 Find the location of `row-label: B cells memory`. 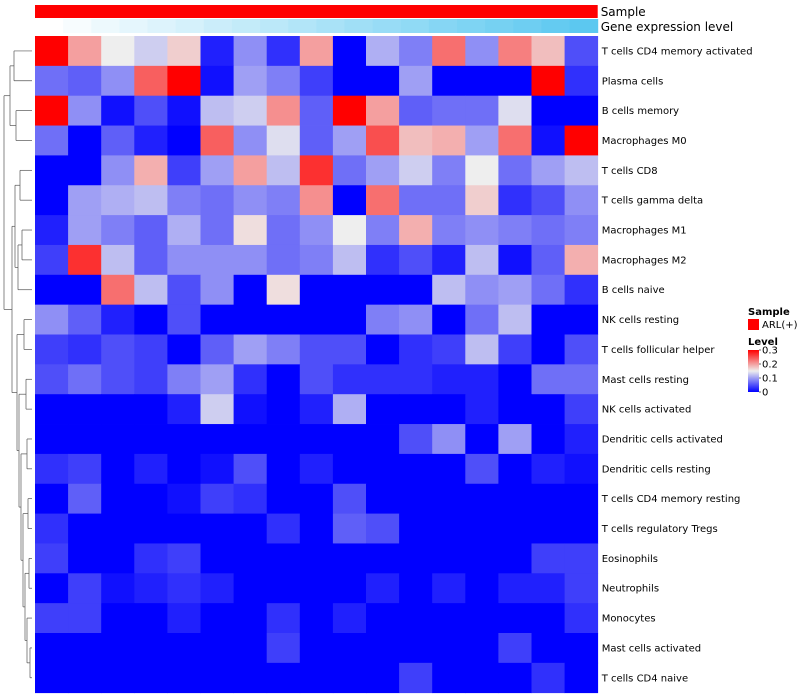

row-label: B cells memory is located at coordinates (640, 111).